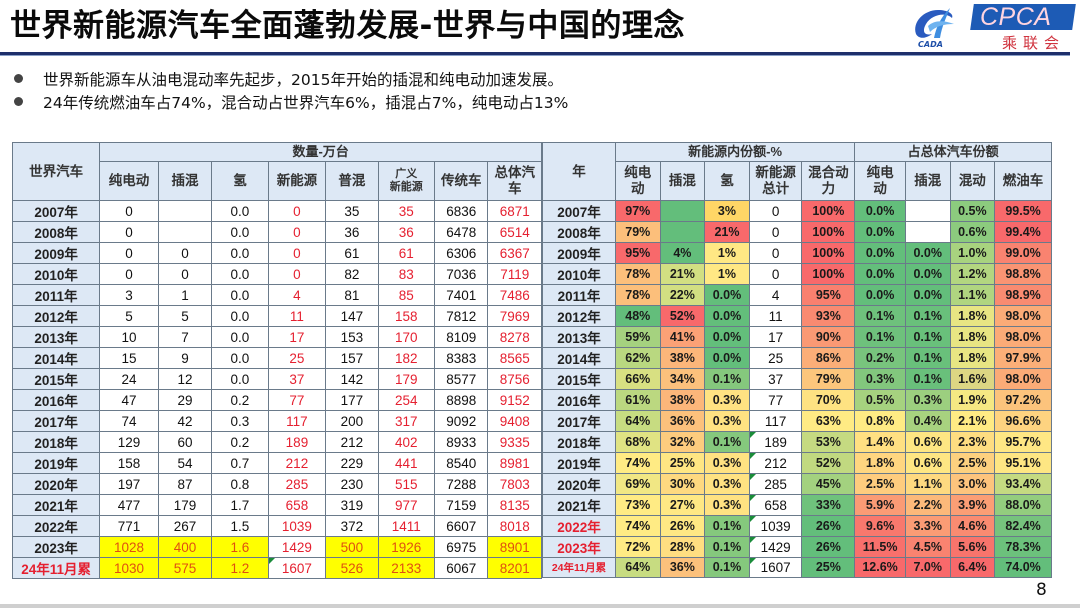  Describe the element at coordinates (727, 232) in the screenshot. I see `share-cell: 21%` at that location.